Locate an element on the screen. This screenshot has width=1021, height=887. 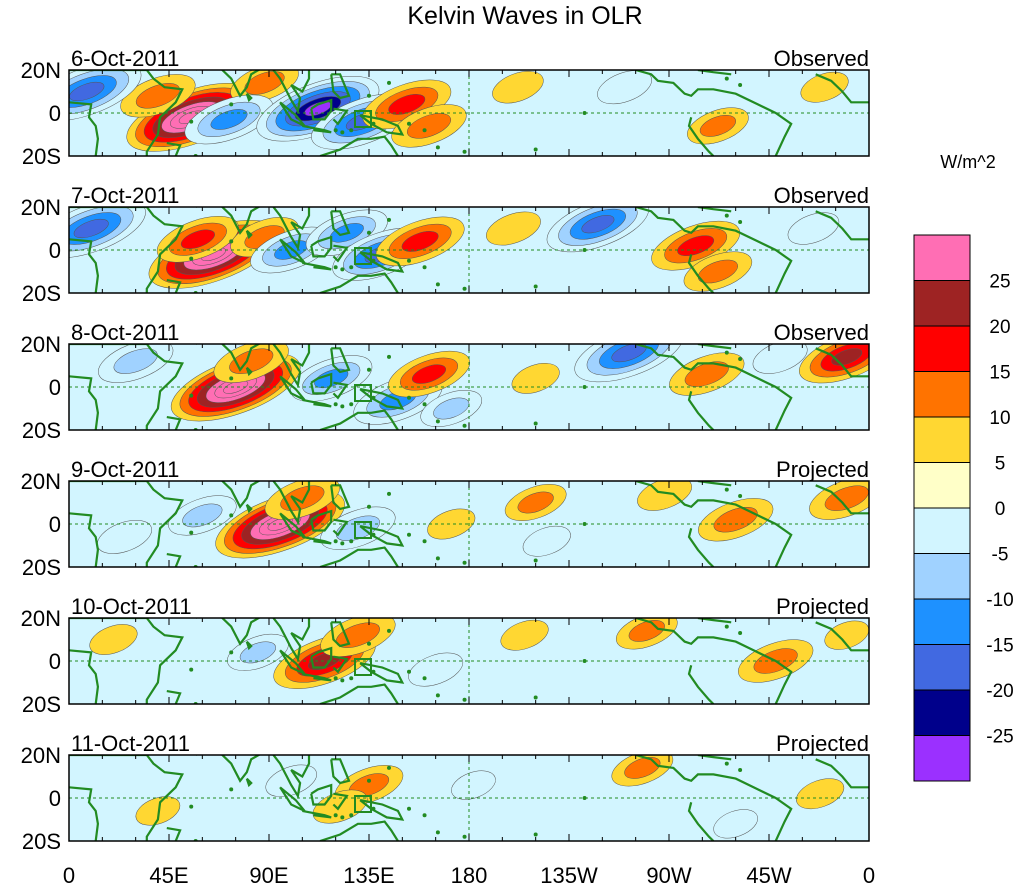
panel-date: 10-Oct-2011 is located at coordinates (131, 606).